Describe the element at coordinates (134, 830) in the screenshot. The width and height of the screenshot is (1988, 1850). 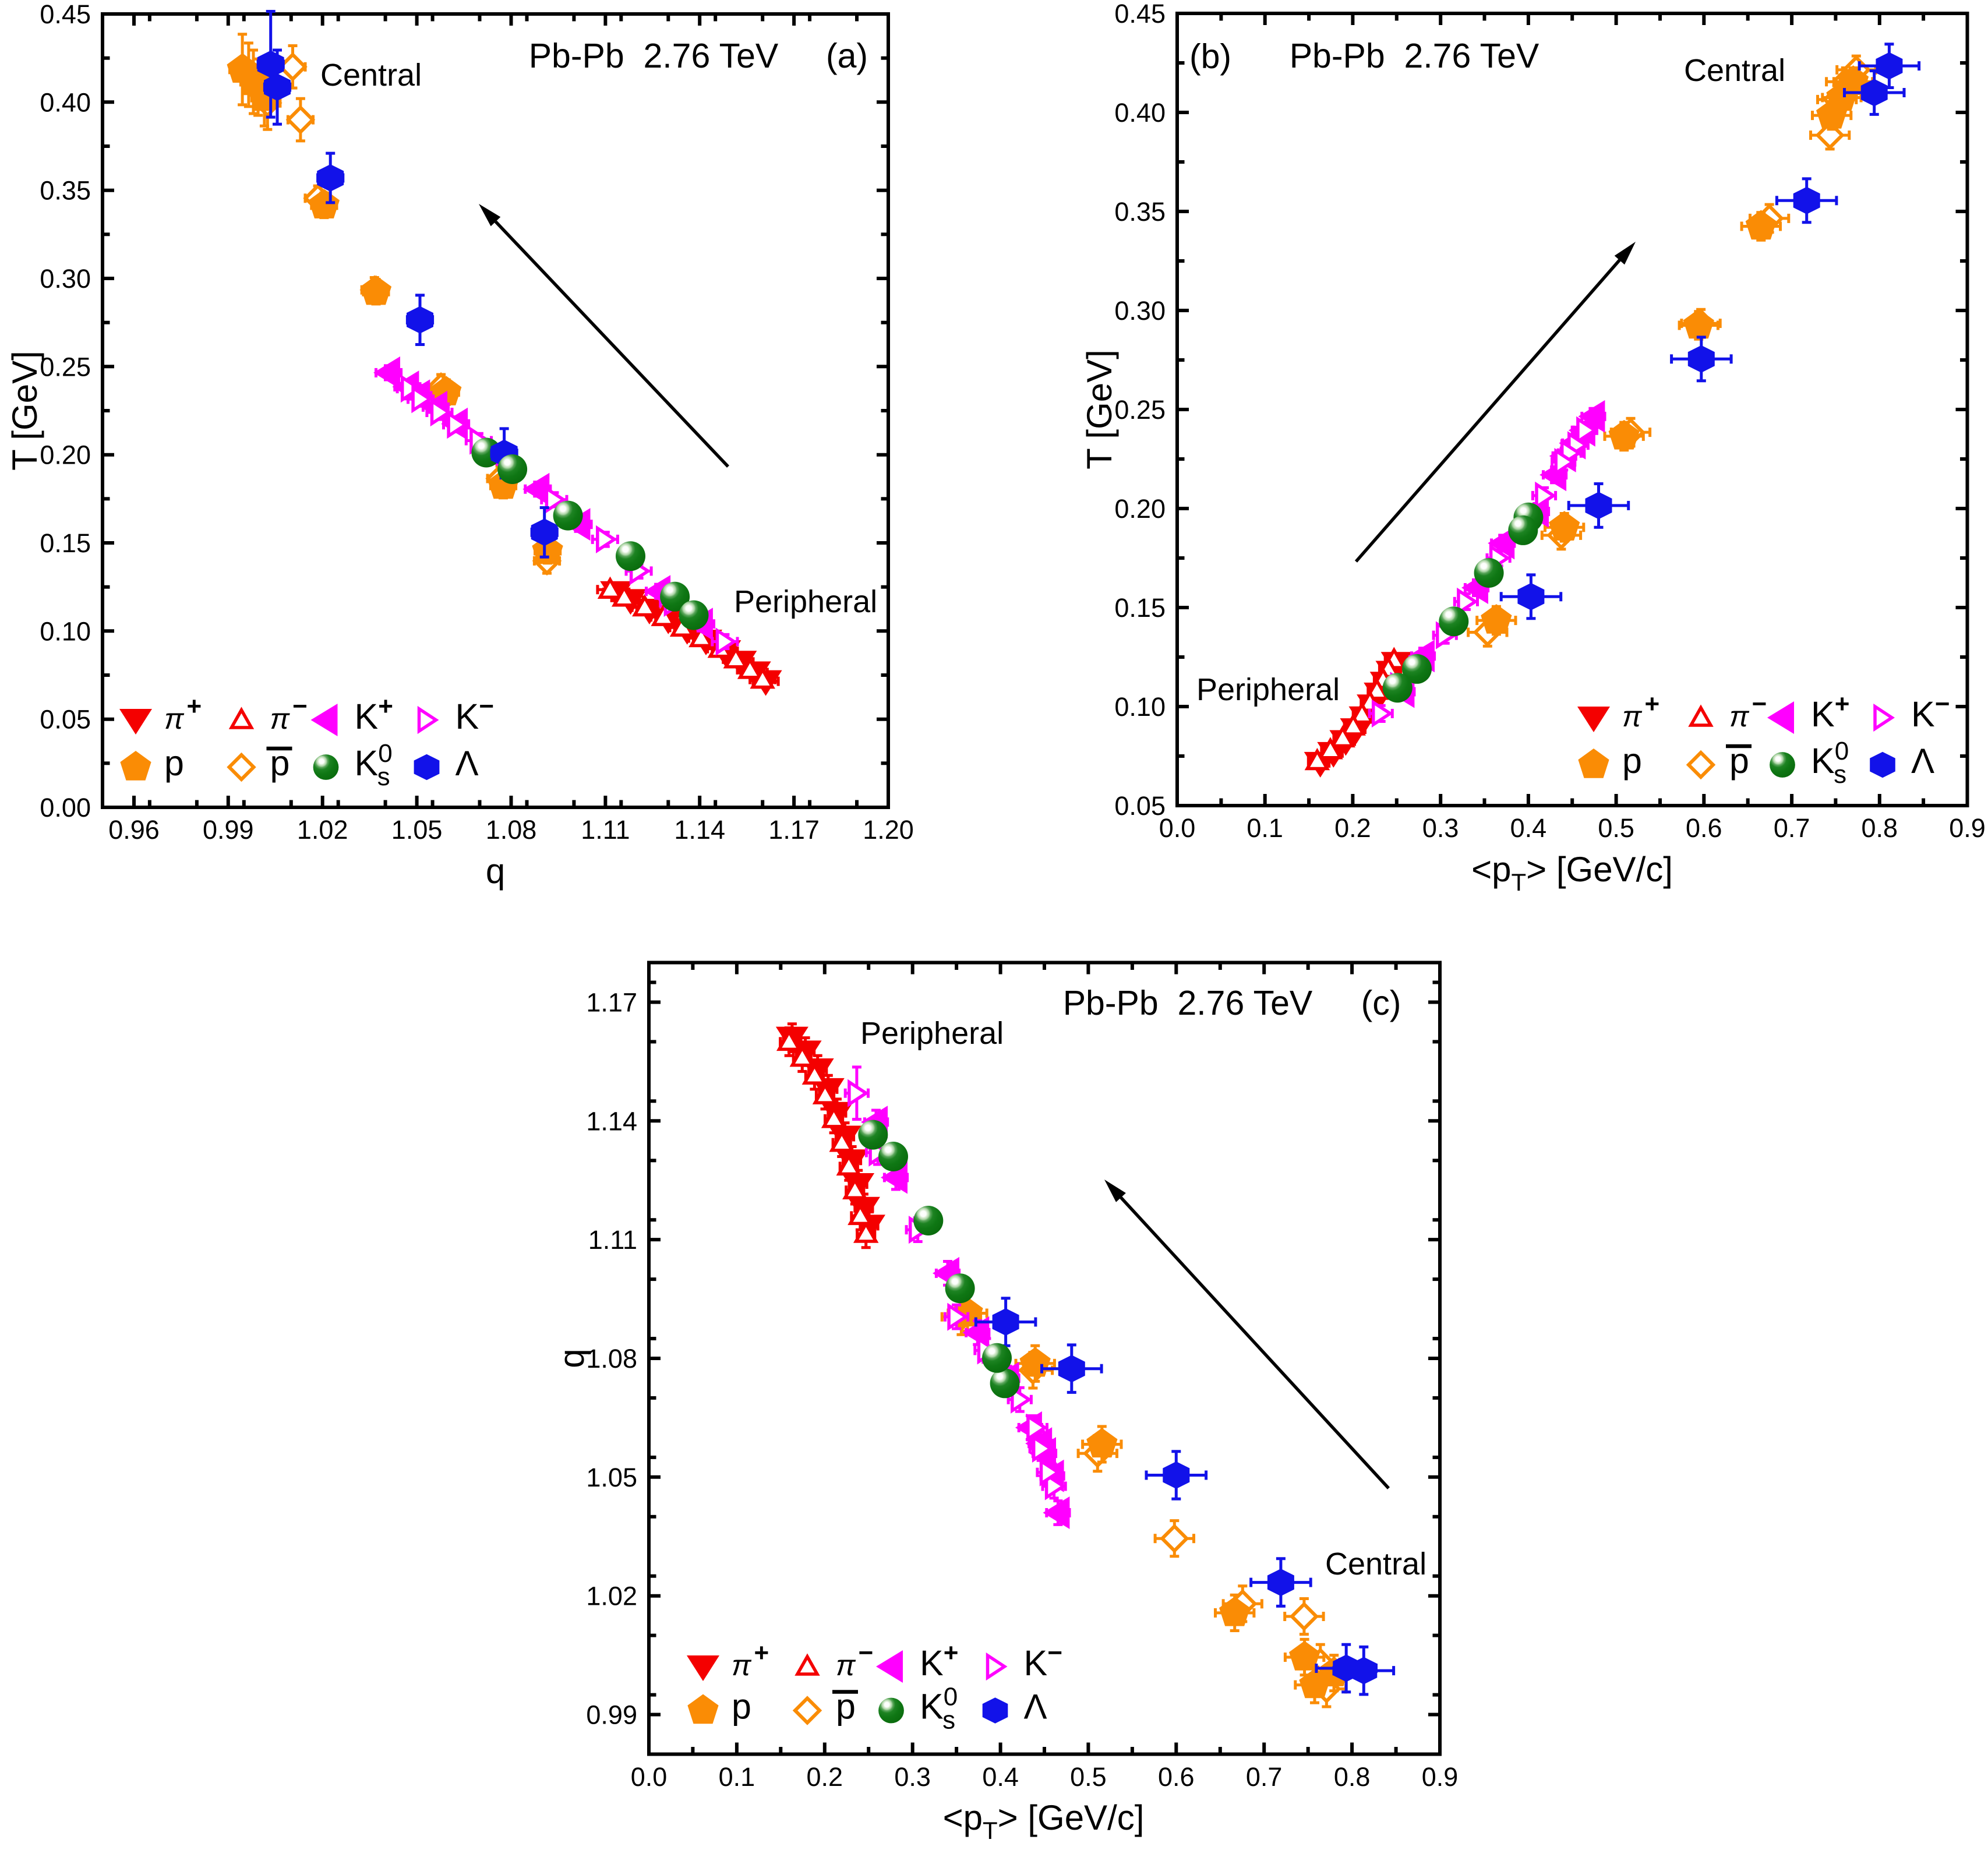
I see `svg-text: 0.96` at that location.